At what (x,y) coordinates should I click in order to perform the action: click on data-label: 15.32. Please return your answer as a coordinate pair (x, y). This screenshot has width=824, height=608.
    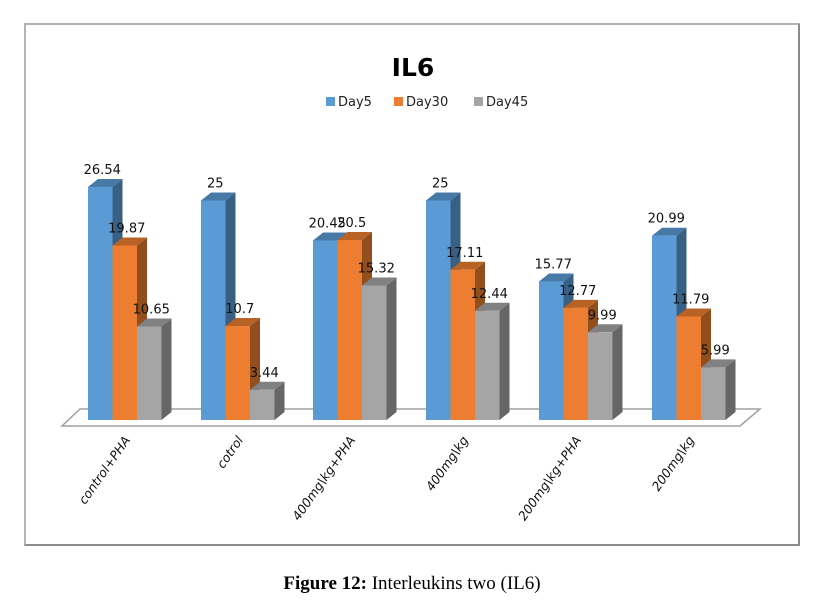
    Looking at the image, I should click on (376, 268).